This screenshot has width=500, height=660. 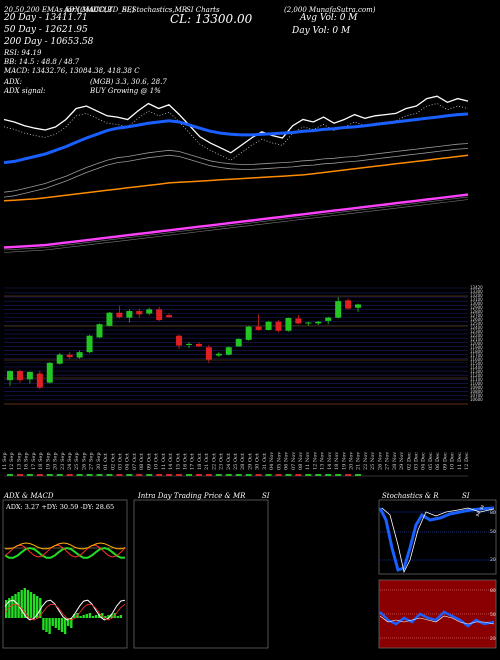 I want to click on stoch-panel-frame, so click(x=437, y=537).